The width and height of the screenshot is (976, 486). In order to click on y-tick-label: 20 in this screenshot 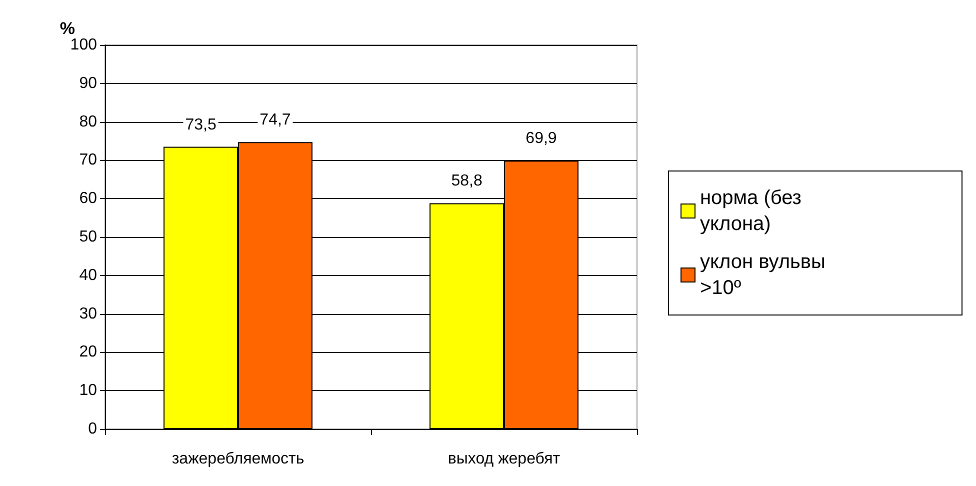, I will do `click(88, 352)`.